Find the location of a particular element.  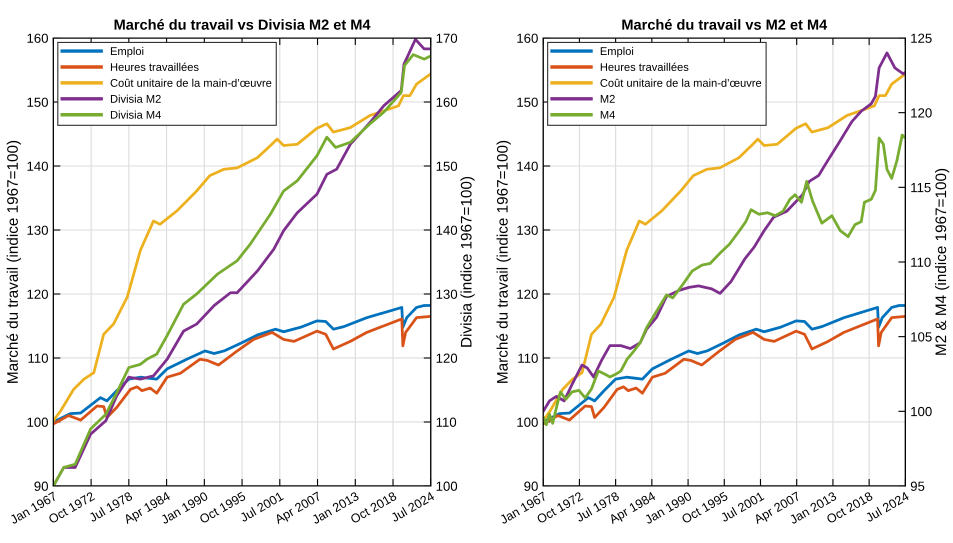

legend-label: Divisia M2 is located at coordinates (135, 98).